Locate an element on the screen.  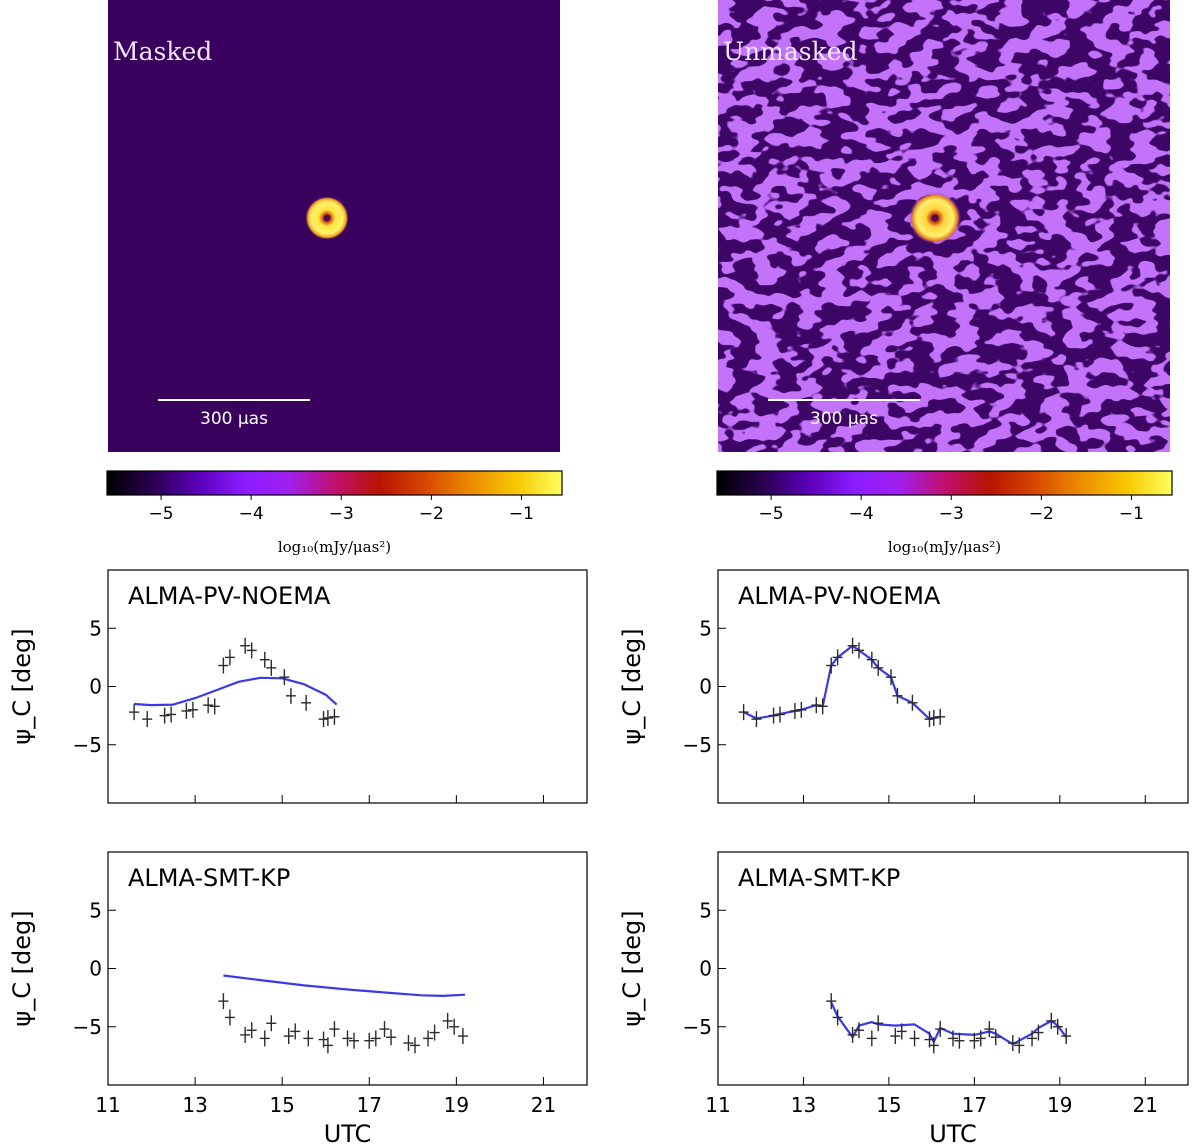
colorbar-left: −5 −4 −3 −2 −1 log₁₀(mJy/μas²) is located at coordinates (334, 513).